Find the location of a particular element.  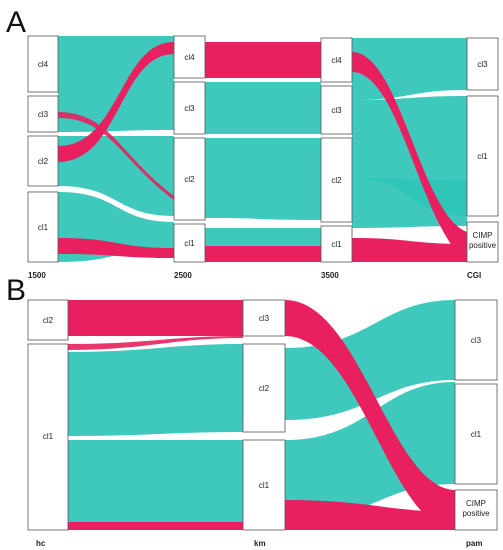

axis-label-km: km is located at coordinates (260, 543).